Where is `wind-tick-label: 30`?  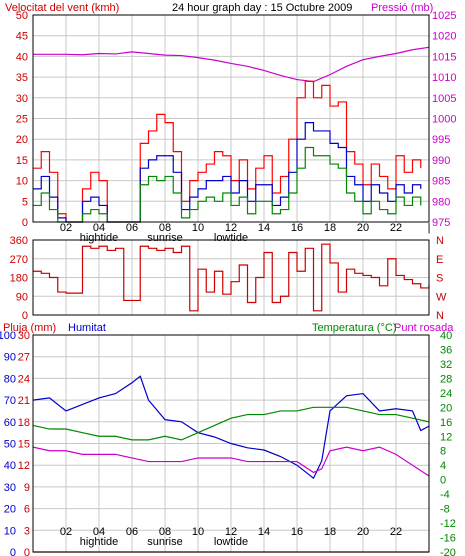 wind-tick-label: 30 is located at coordinates (22, 99).